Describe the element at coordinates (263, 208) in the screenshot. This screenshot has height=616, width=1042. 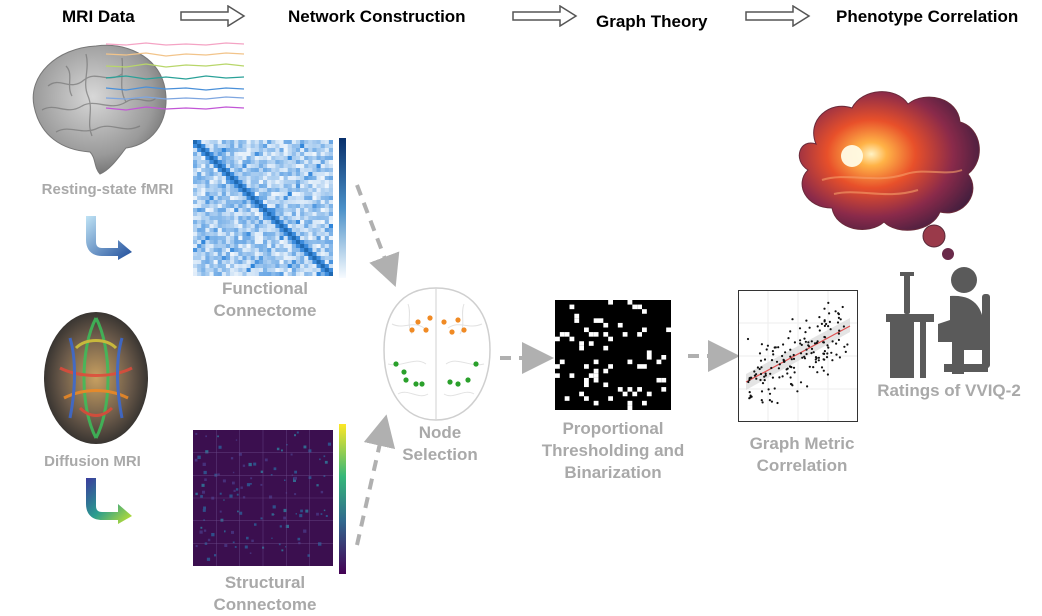
I see `functional-connectome-matrix` at that location.